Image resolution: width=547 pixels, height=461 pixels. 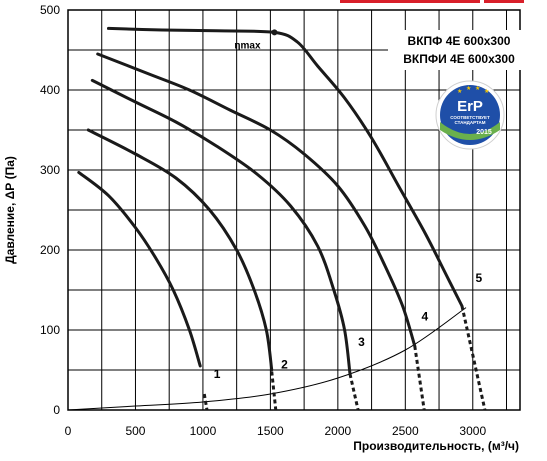 I want to click on y-tick-label: 400, so click(x=50, y=90).